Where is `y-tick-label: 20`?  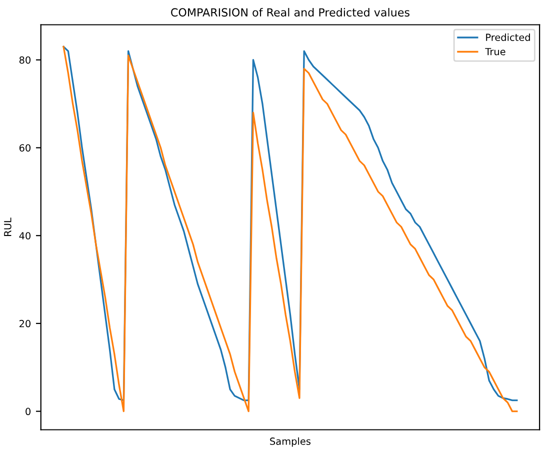
y-tick-label: 20 is located at coordinates (25, 324).